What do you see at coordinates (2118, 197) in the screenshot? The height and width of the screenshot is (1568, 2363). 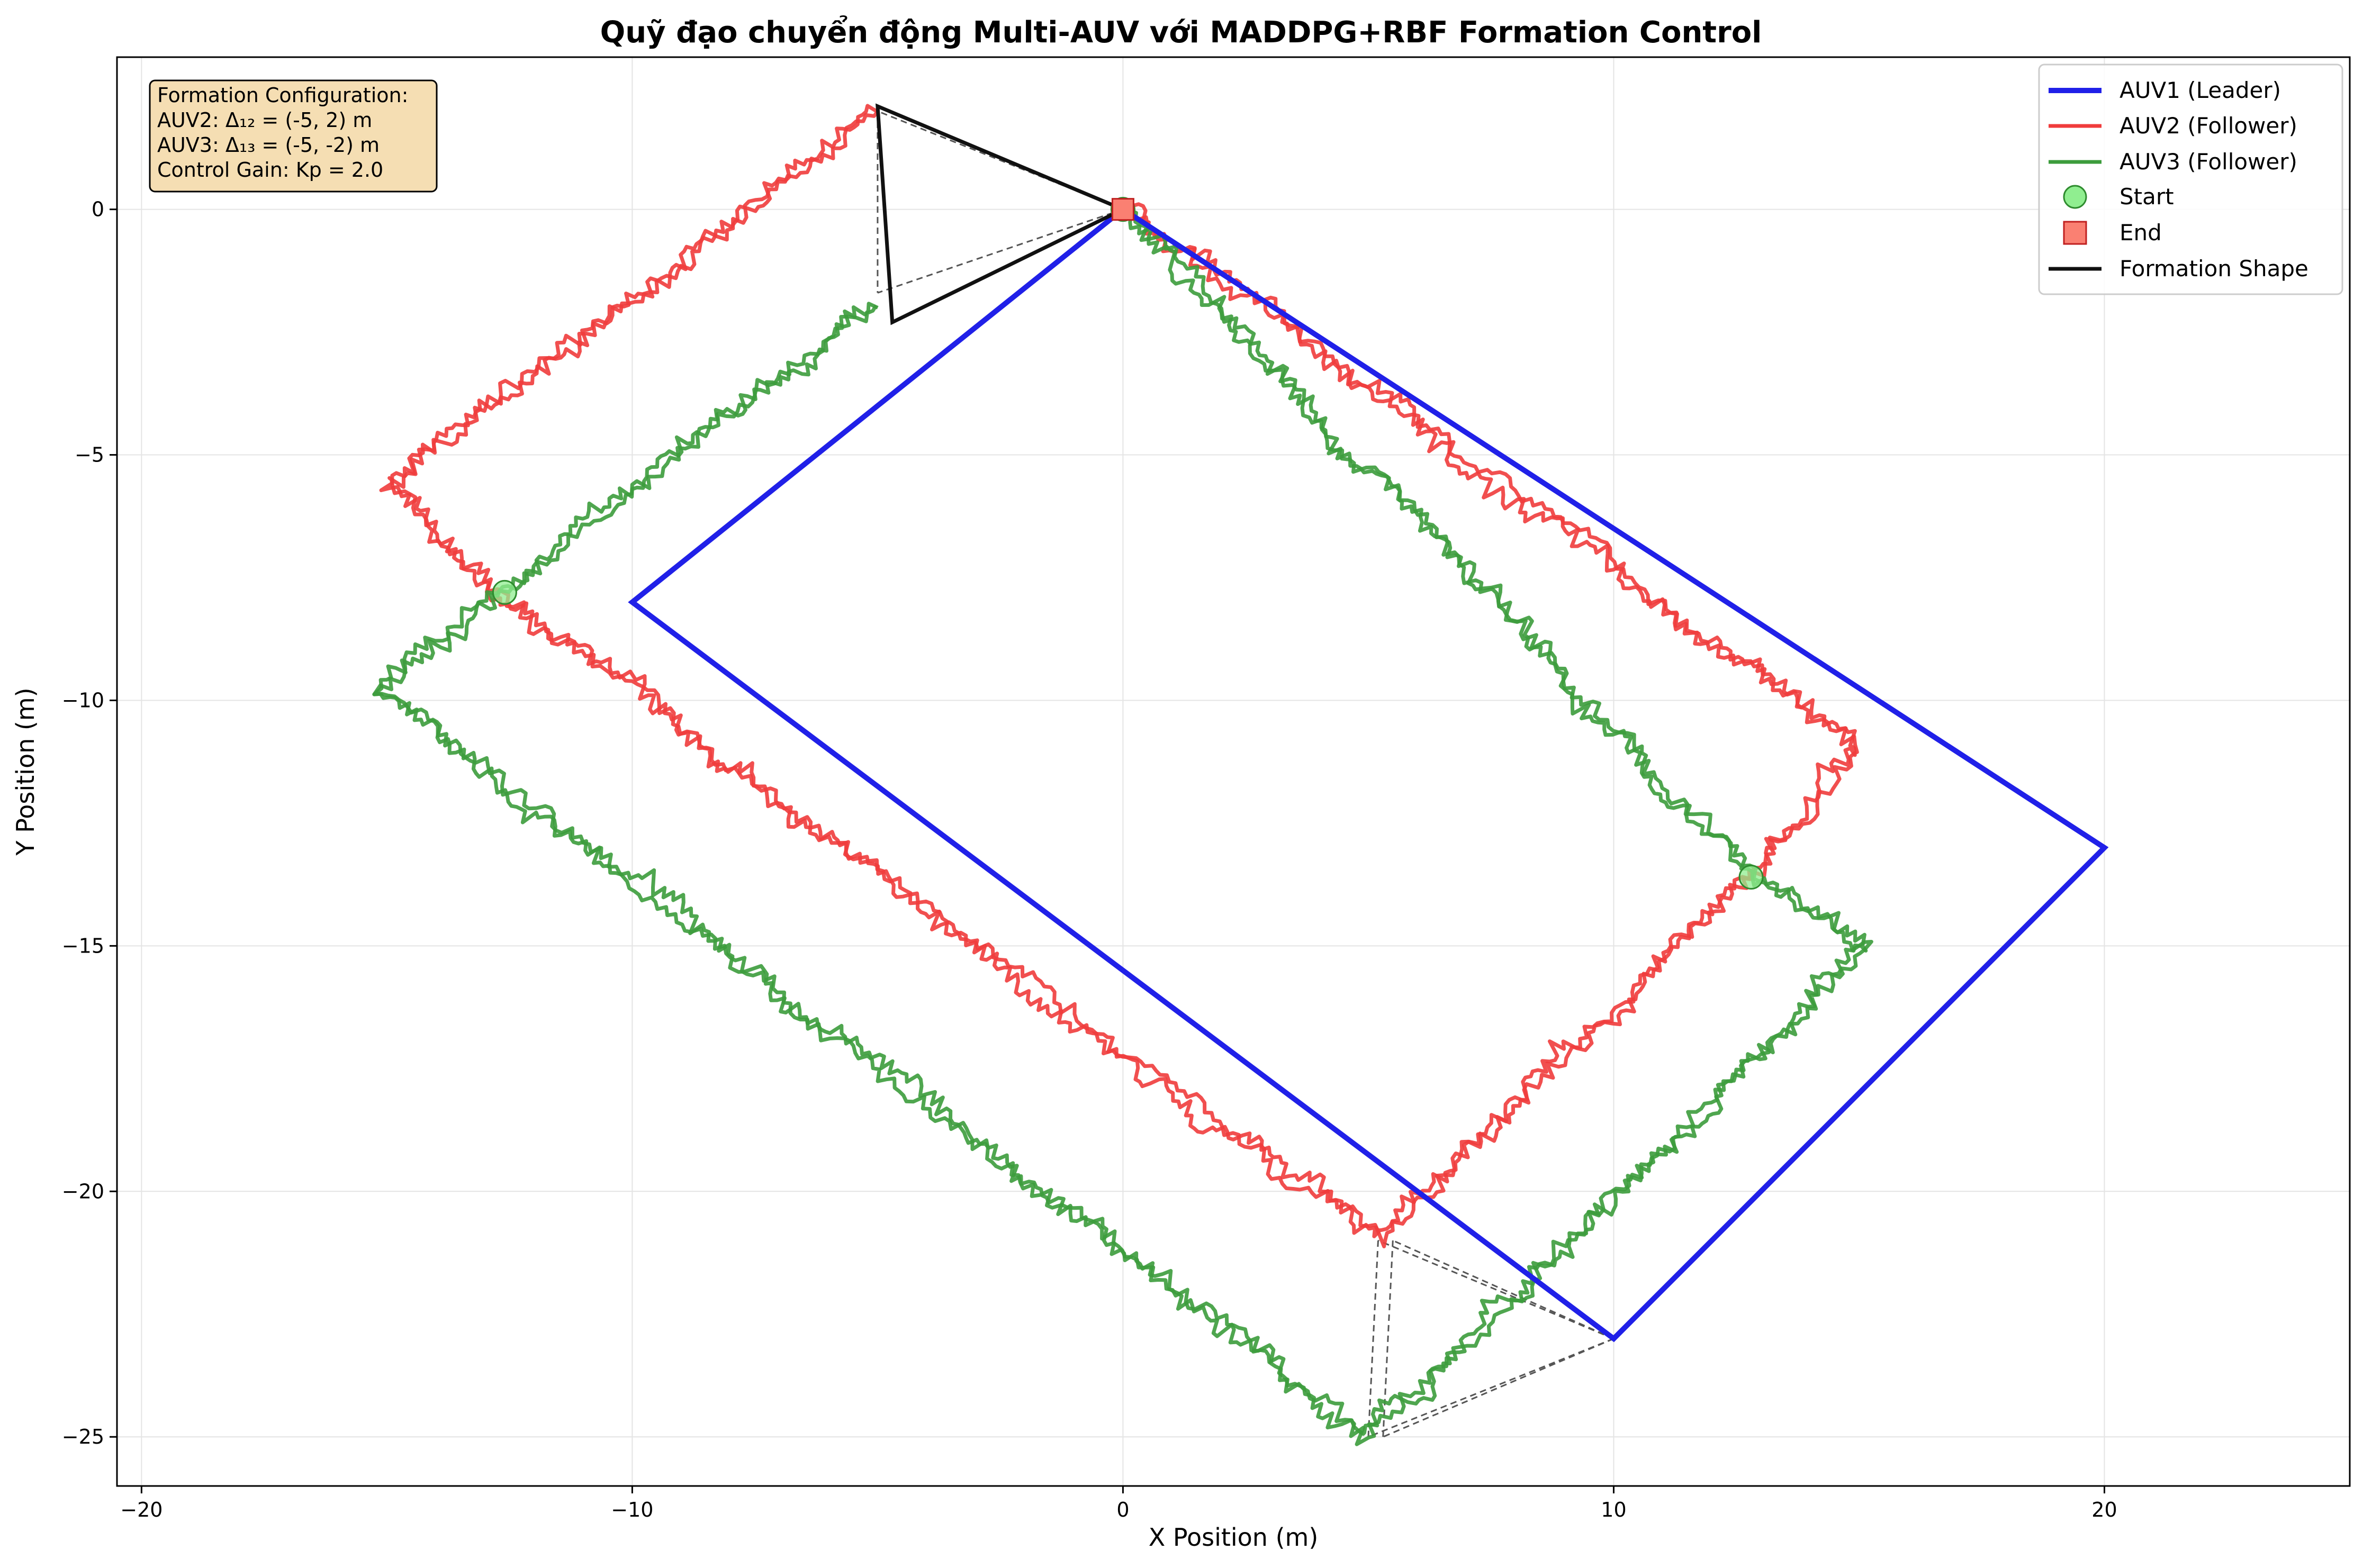 I see `legend-entry-start: Start` at bounding box center [2118, 197].